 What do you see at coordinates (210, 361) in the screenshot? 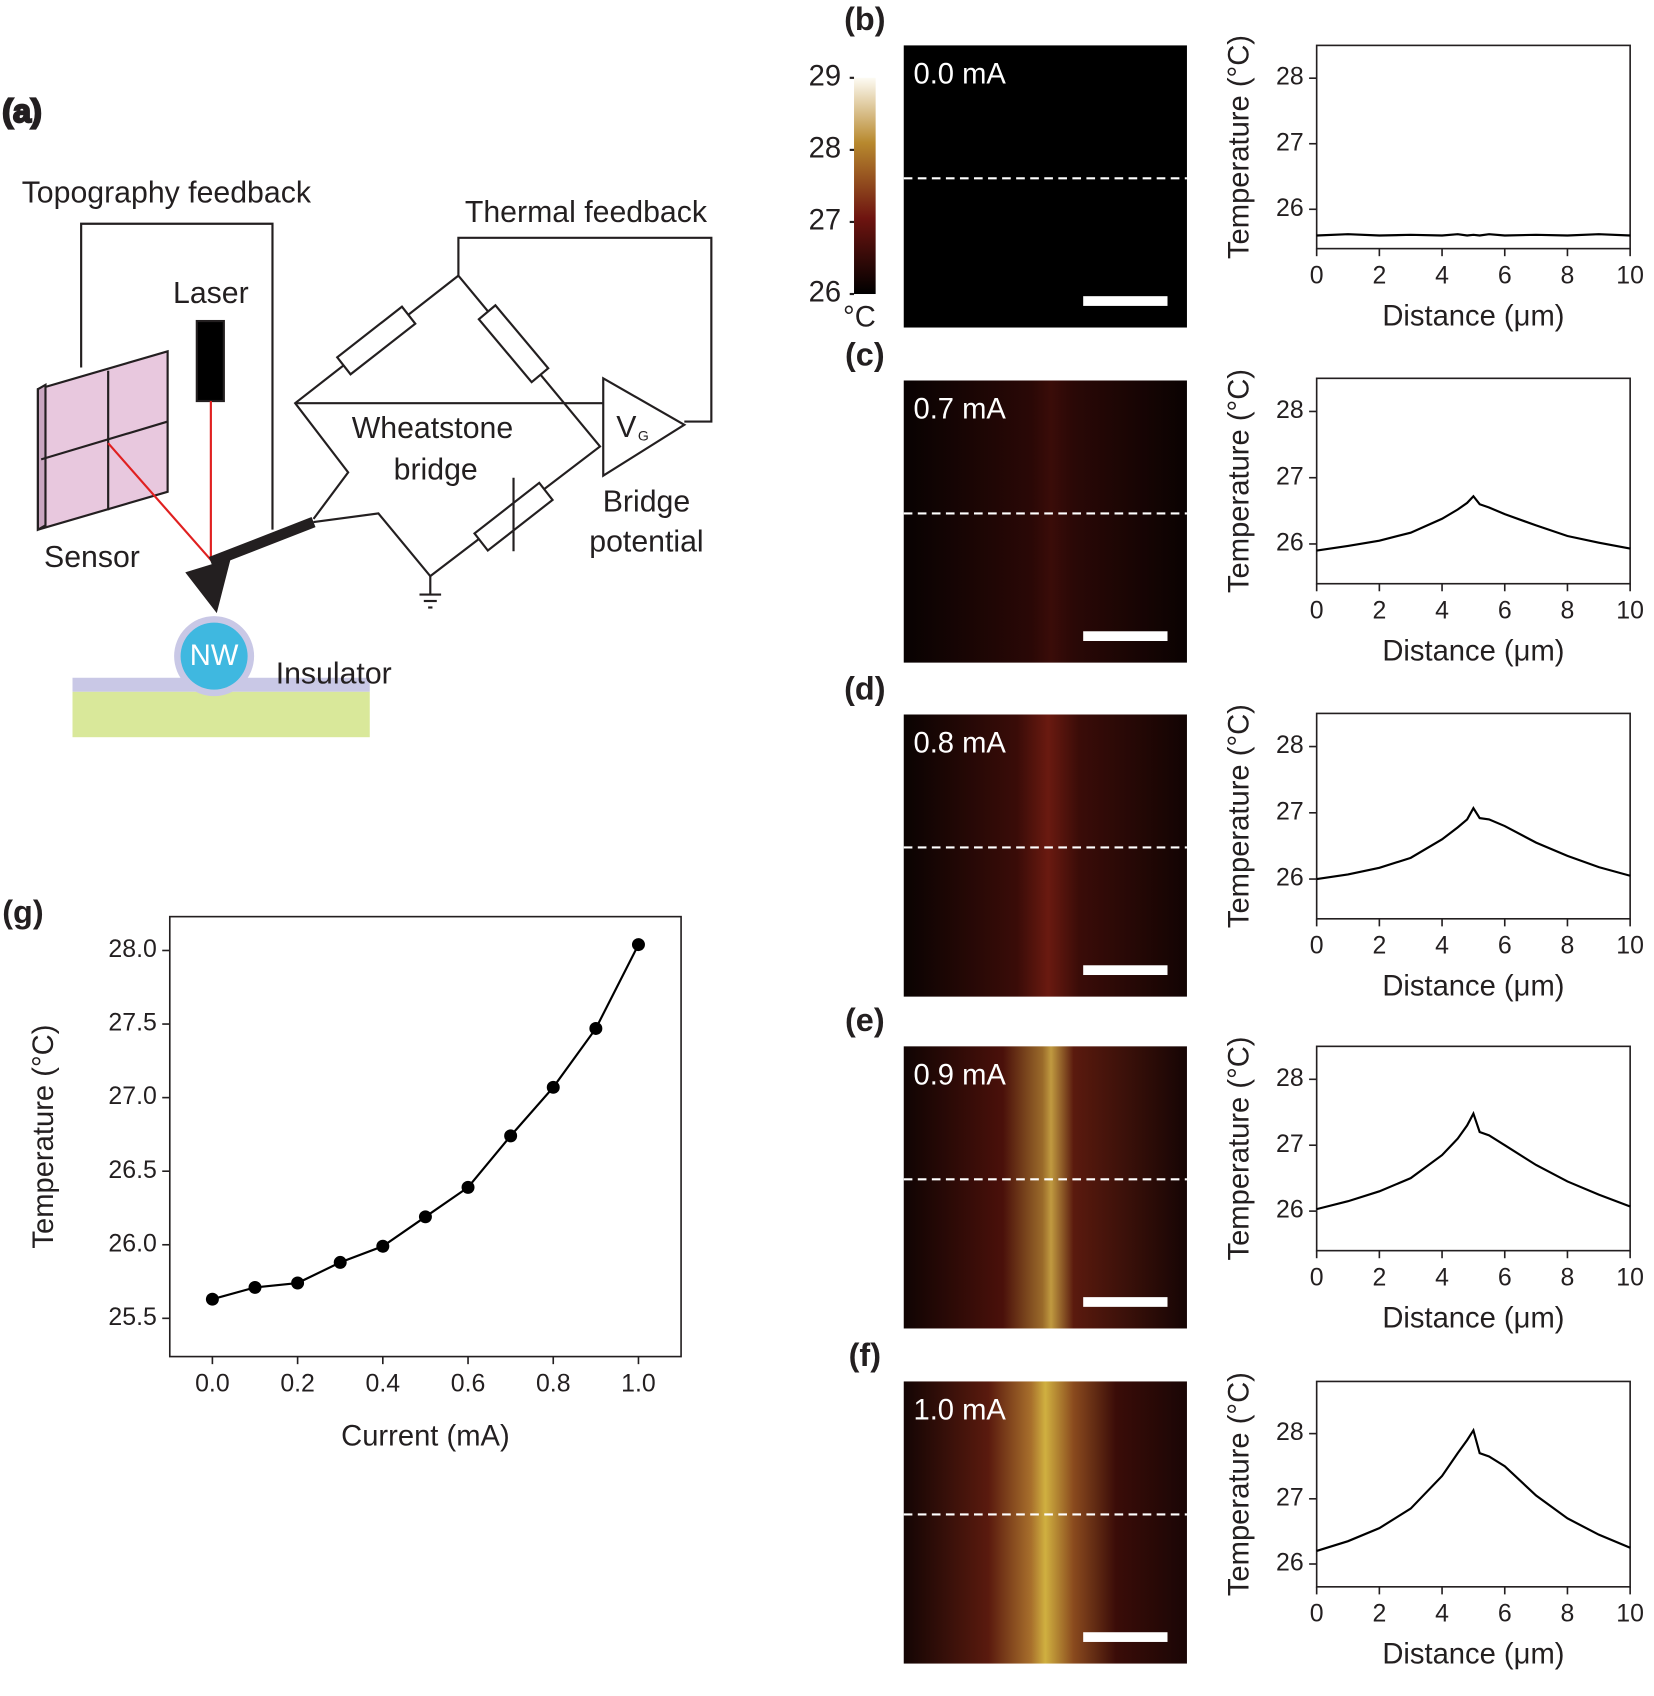
I see `laser` at bounding box center [210, 361].